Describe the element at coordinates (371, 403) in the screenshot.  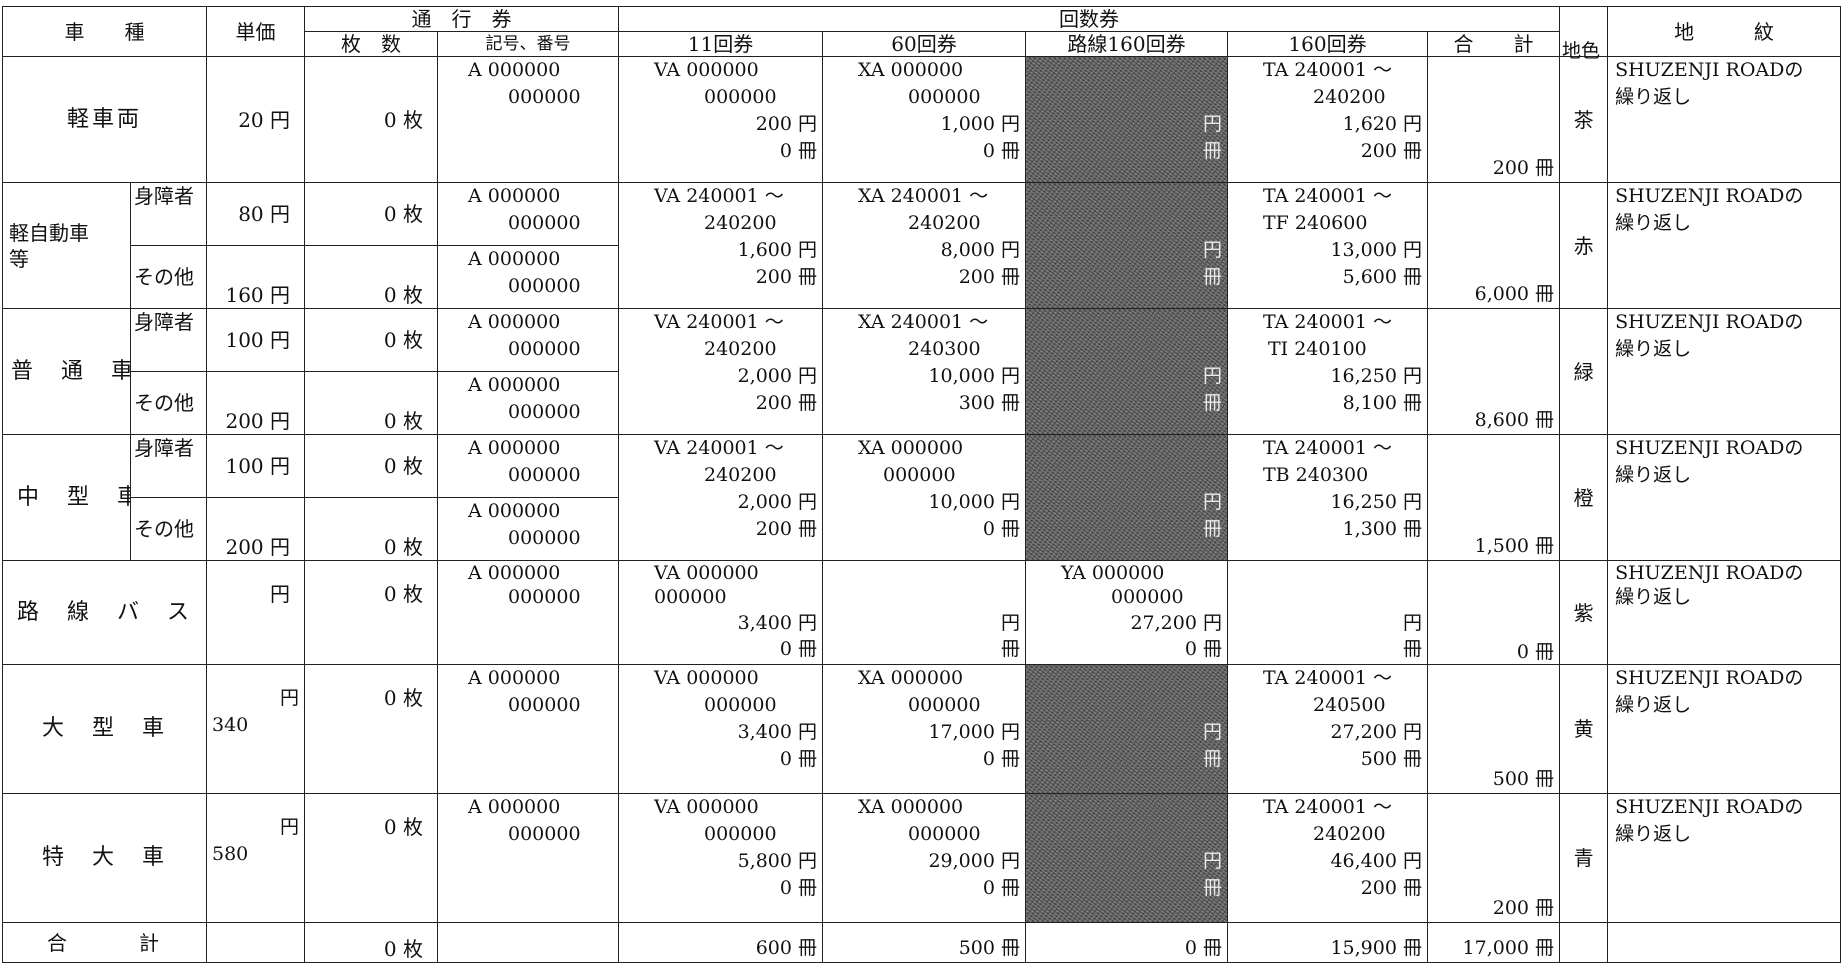
I see `sheet-count: 0 枚` at that location.